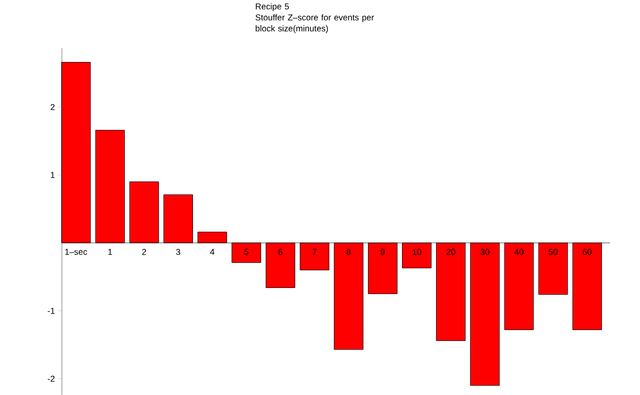  I want to click on x-tick-label: 4, so click(212, 251).